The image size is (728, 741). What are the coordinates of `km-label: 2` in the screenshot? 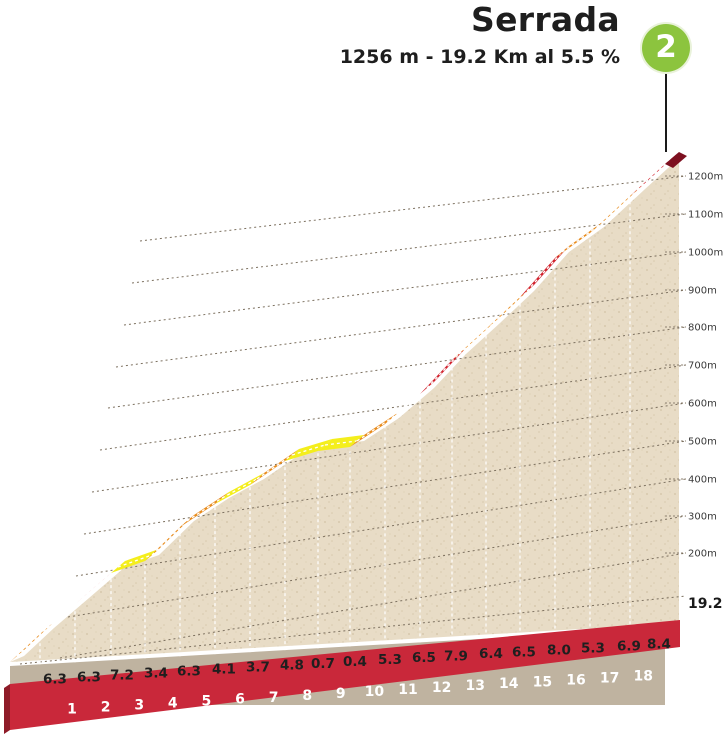 It's located at (106, 707).